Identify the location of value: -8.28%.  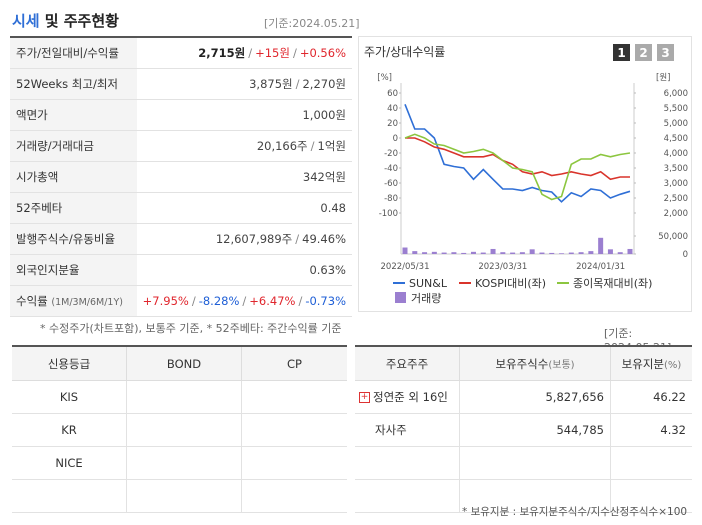
(219, 301).